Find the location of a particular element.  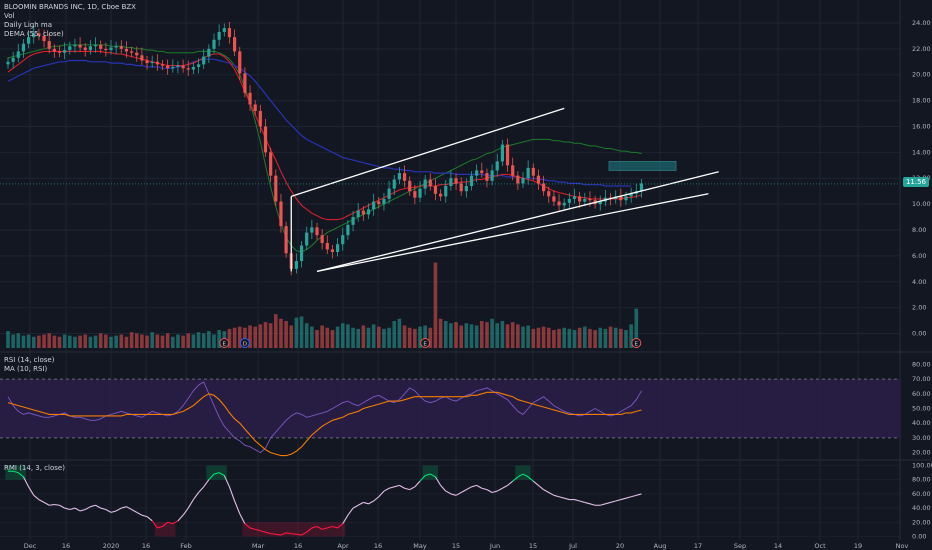

rsi-legend: RSI (14, close) MA (10, RSI) is located at coordinates (29, 365).